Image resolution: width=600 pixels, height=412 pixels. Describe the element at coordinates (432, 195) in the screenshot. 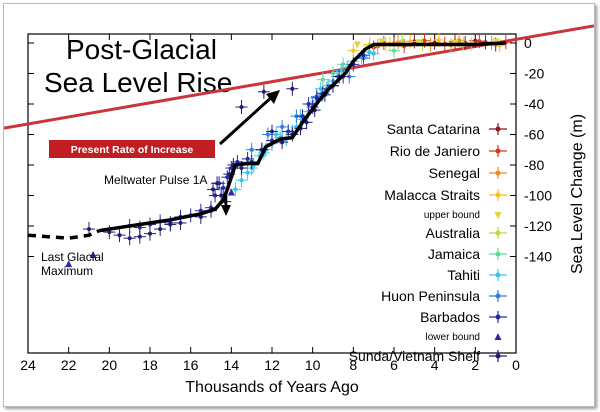

I see `legend-label: Malacca Straits` at that location.